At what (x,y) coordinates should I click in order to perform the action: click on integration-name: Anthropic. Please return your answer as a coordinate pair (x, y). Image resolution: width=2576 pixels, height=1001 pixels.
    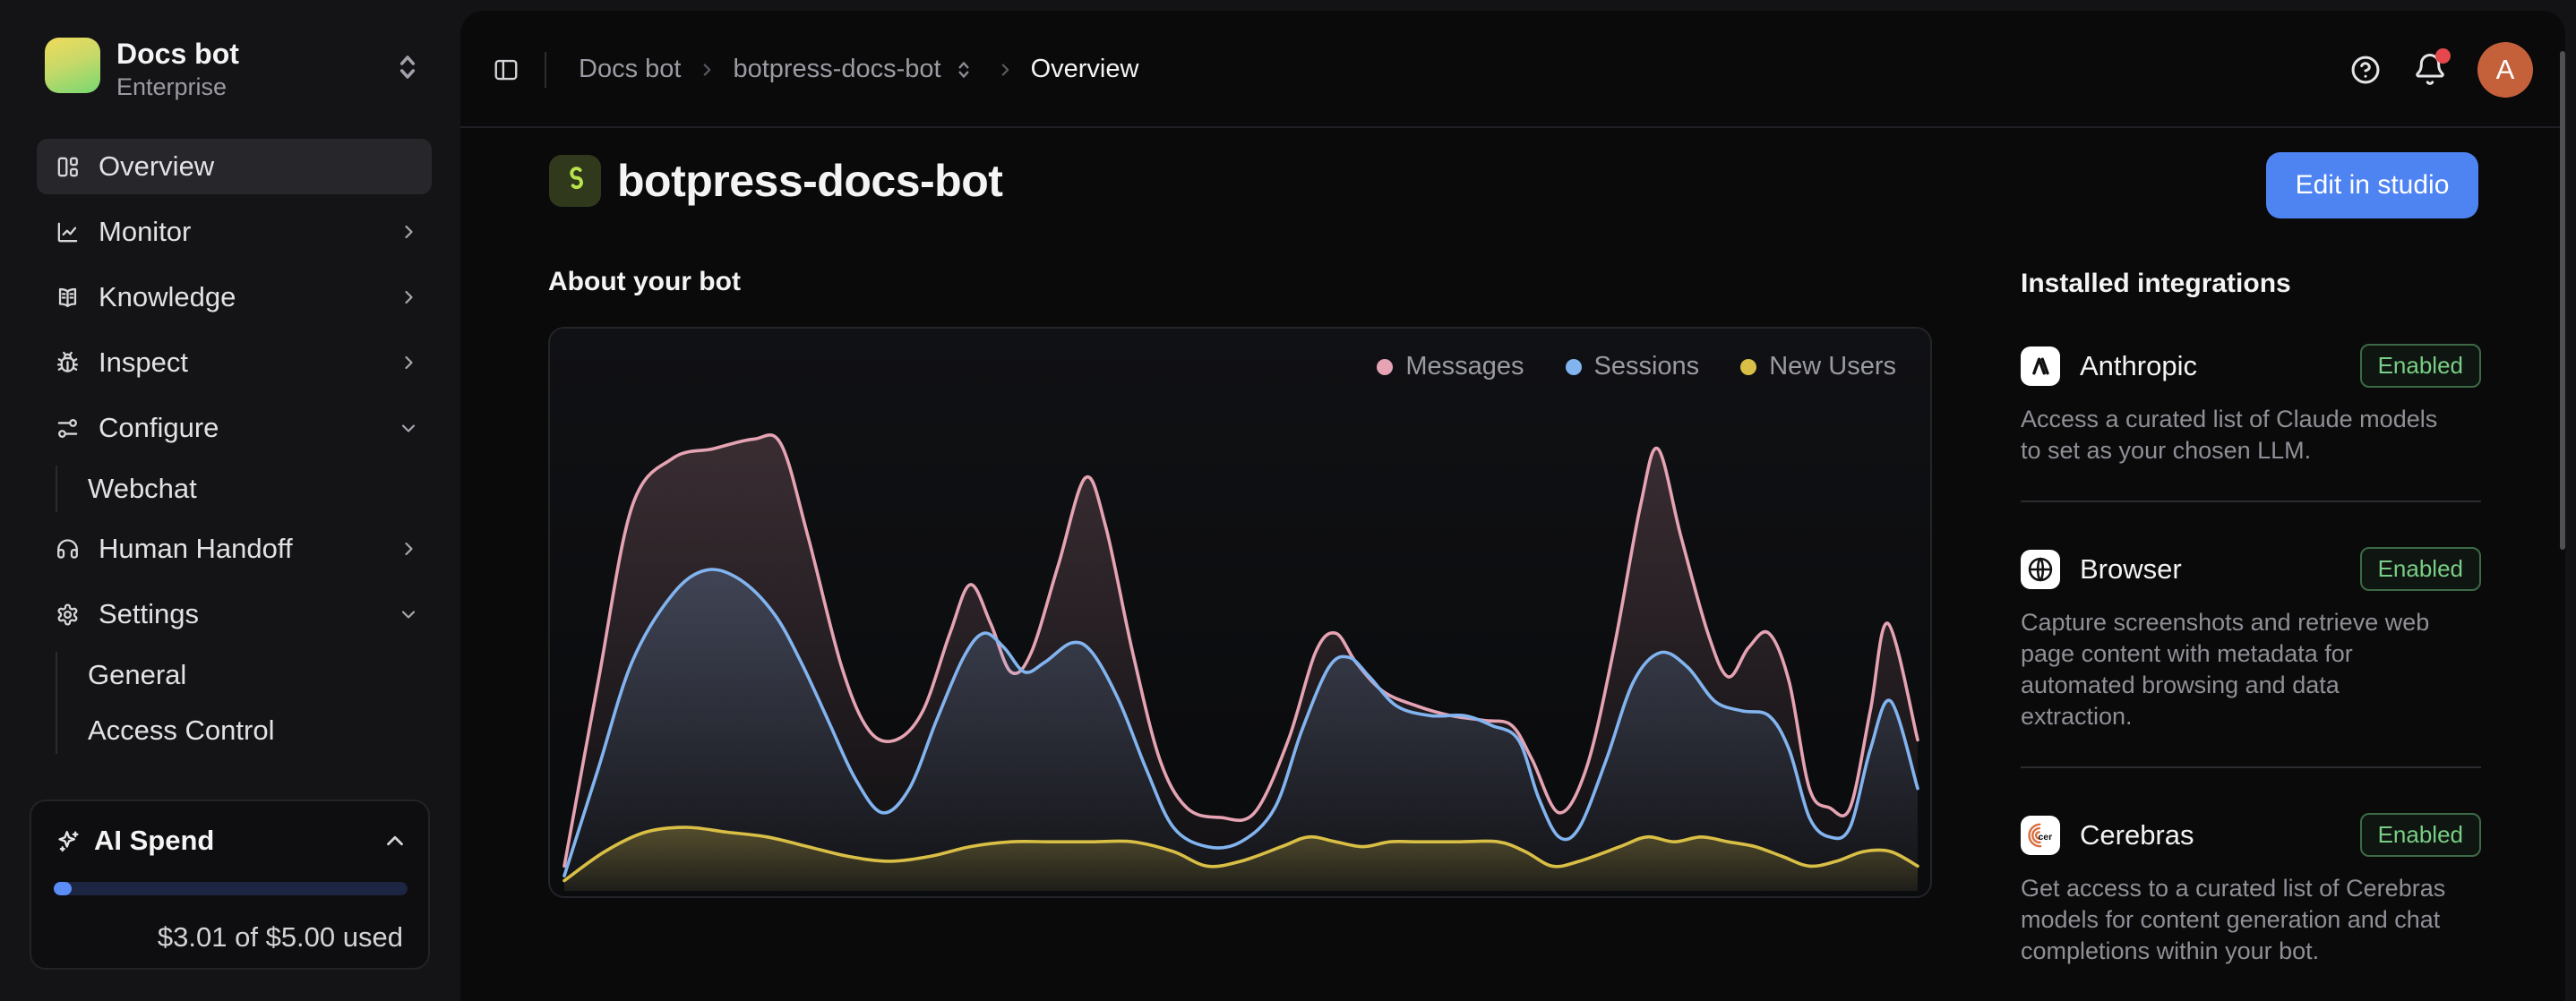
    Looking at the image, I should click on (2138, 365).